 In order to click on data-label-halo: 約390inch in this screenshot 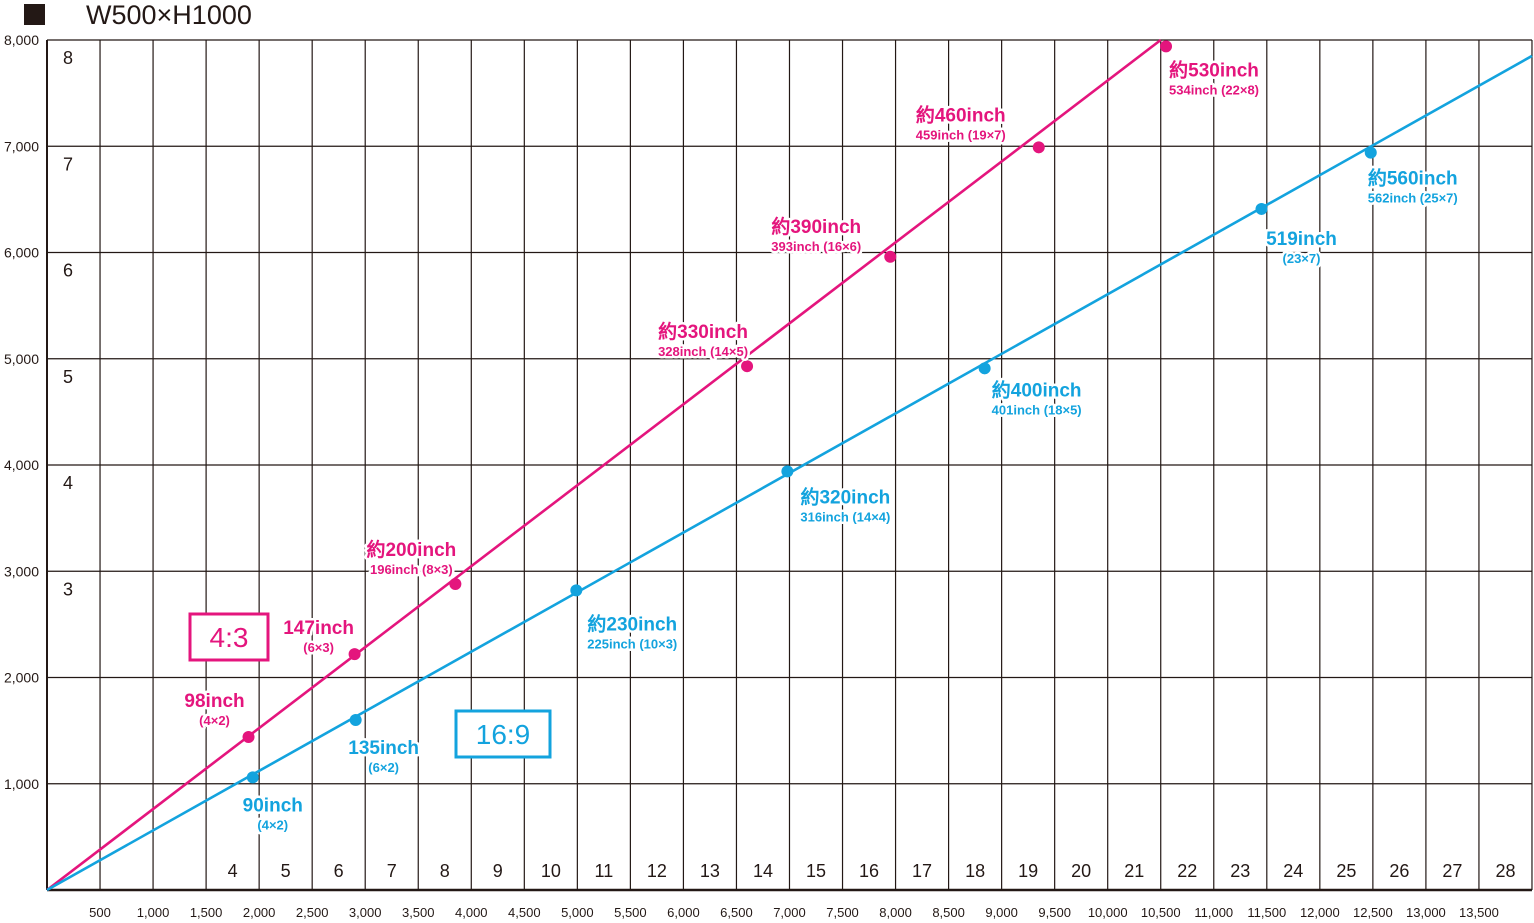, I will do `click(816, 226)`.